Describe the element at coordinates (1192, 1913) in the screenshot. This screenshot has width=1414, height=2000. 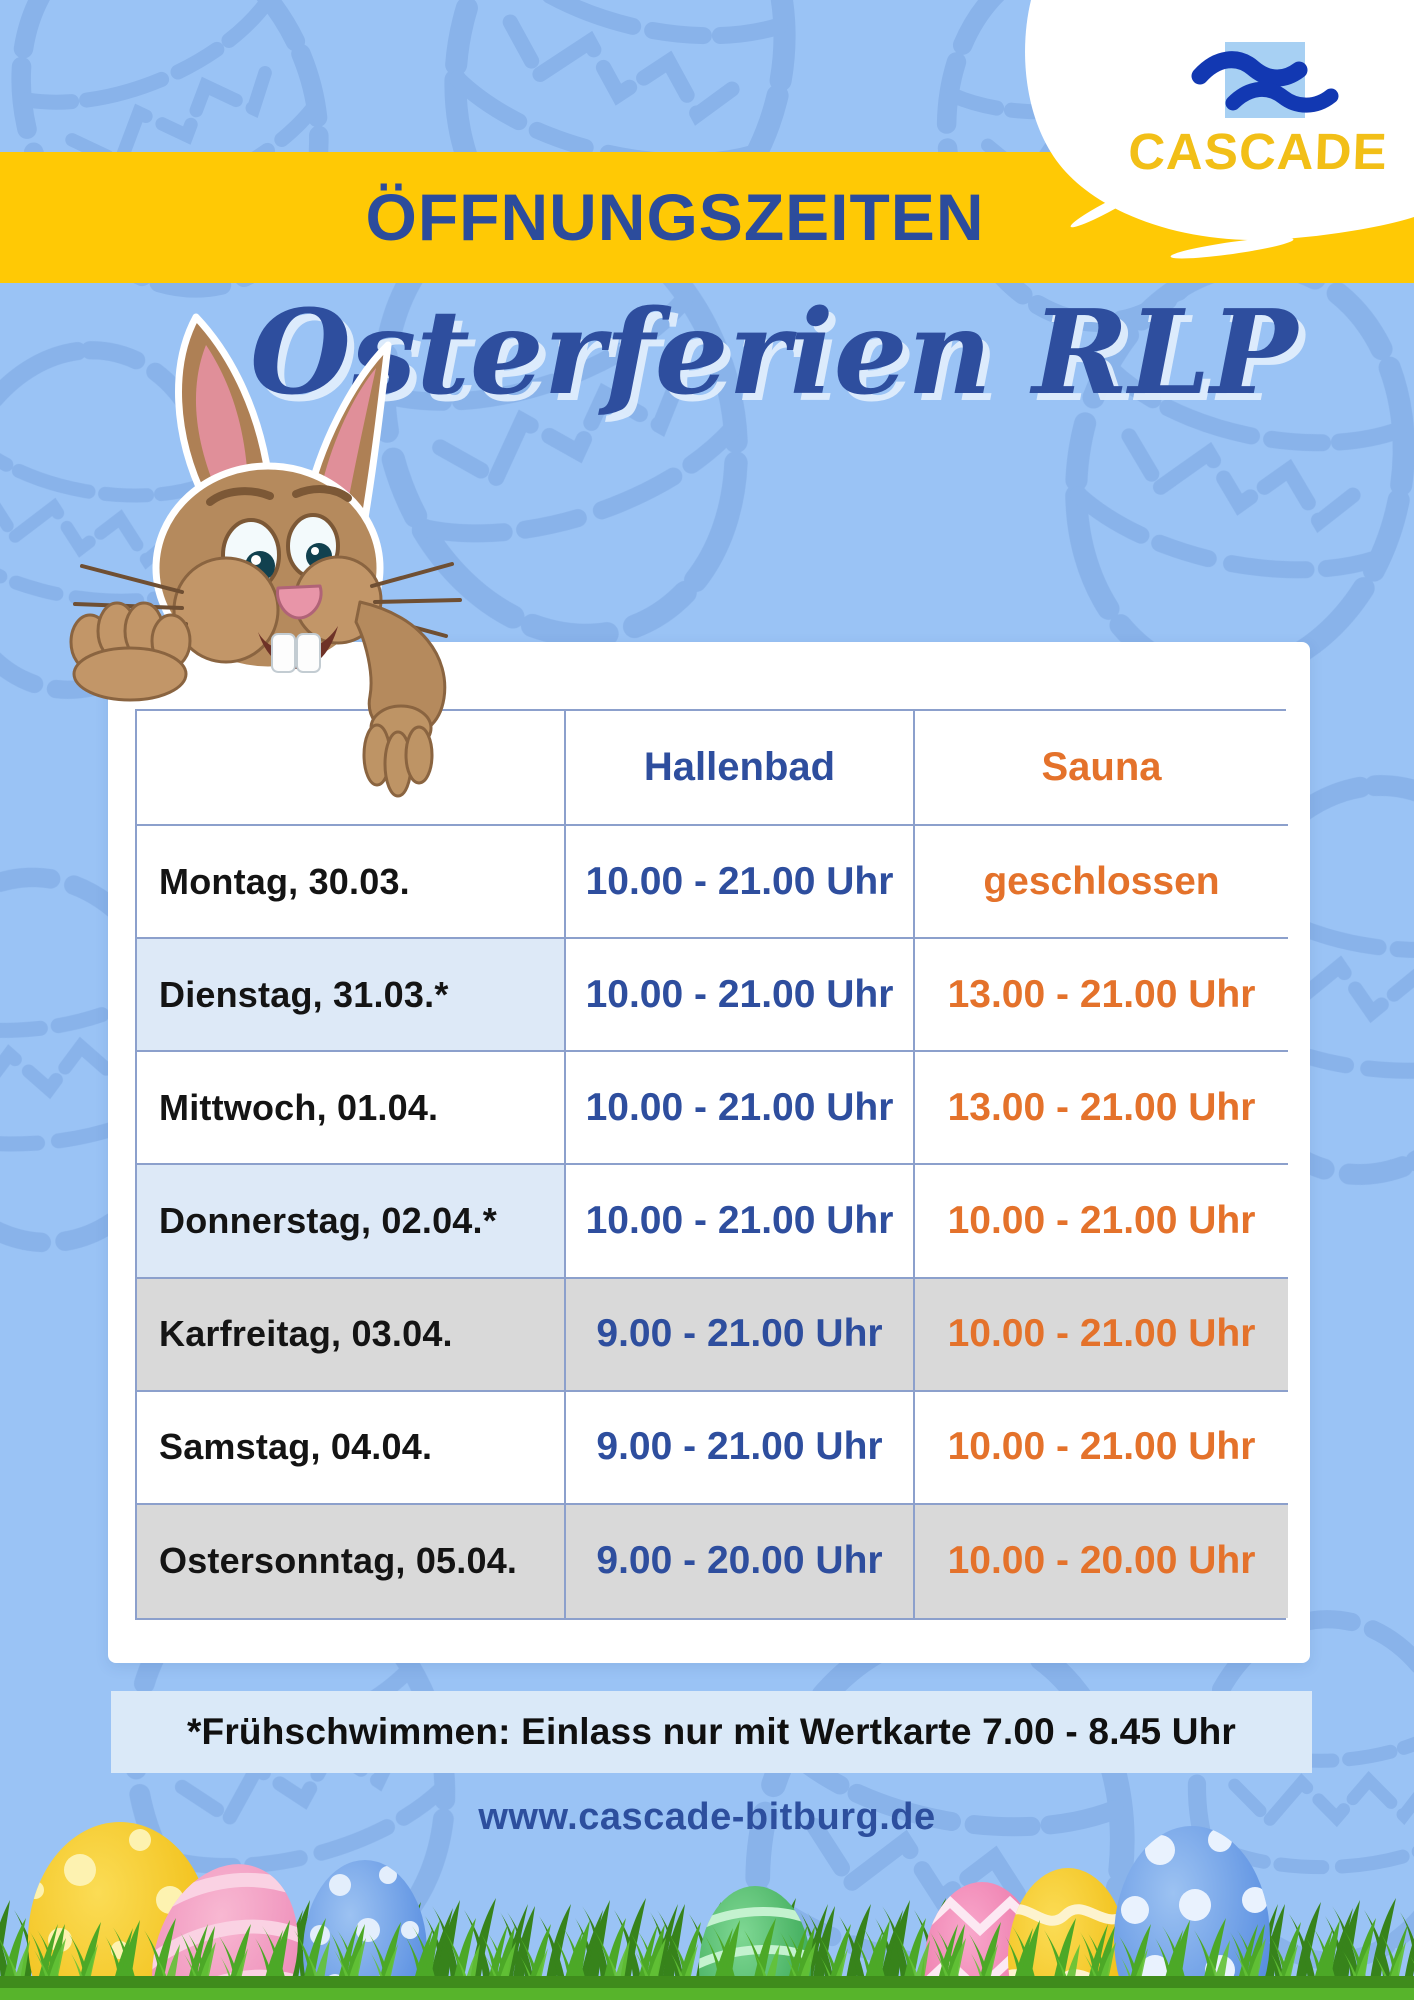
I see `egg-blue-big-dots` at that location.